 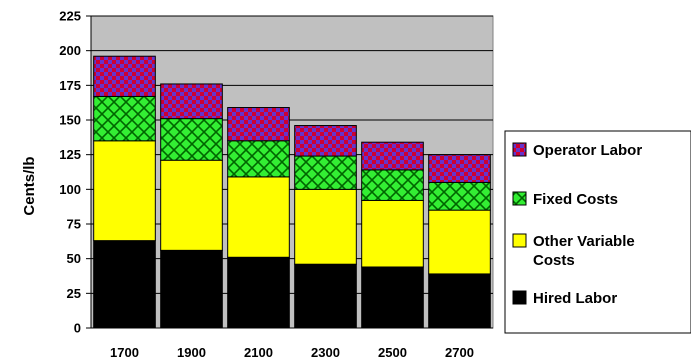 I want to click on y-tick-label: 75, so click(x=74, y=224).